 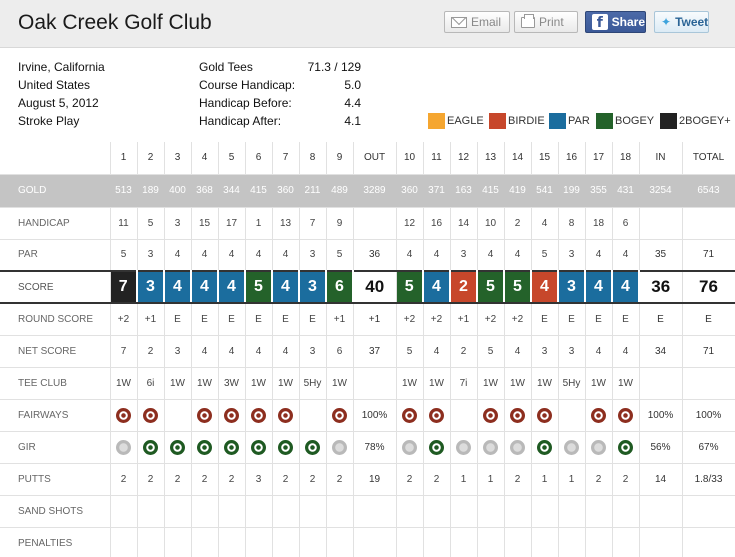 What do you see at coordinates (661, 287) in the screenshot?
I see `score-cell: 36` at bounding box center [661, 287].